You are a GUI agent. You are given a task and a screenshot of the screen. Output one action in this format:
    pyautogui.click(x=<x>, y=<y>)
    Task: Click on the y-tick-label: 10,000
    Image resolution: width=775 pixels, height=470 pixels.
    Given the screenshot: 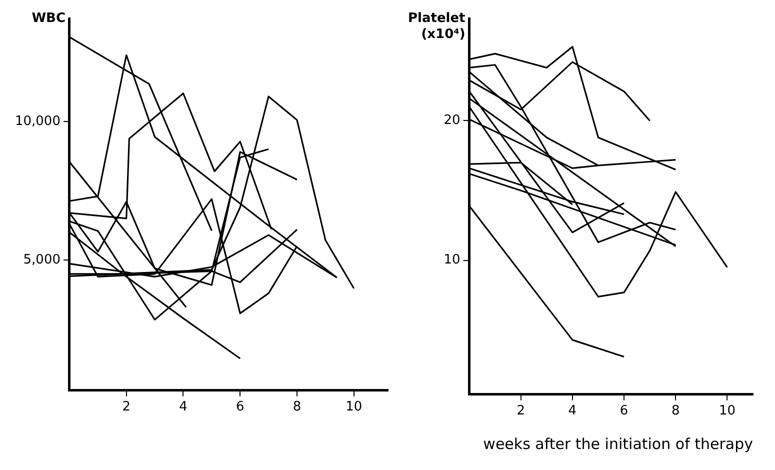 What is the action you would take?
    pyautogui.click(x=37, y=121)
    